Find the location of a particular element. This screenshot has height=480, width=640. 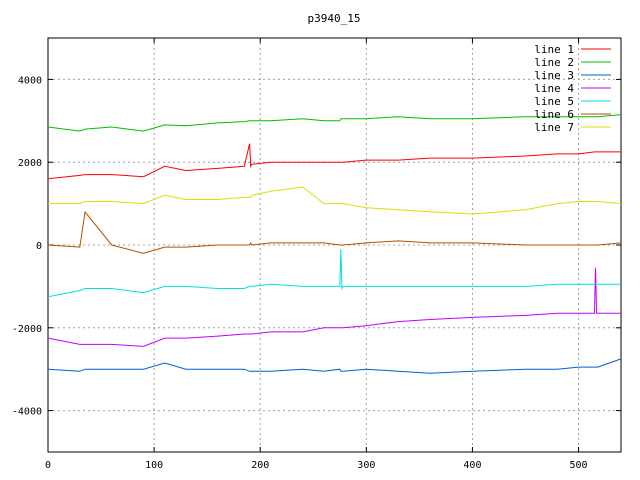

legend-label: line 5 is located at coordinates (554, 101).